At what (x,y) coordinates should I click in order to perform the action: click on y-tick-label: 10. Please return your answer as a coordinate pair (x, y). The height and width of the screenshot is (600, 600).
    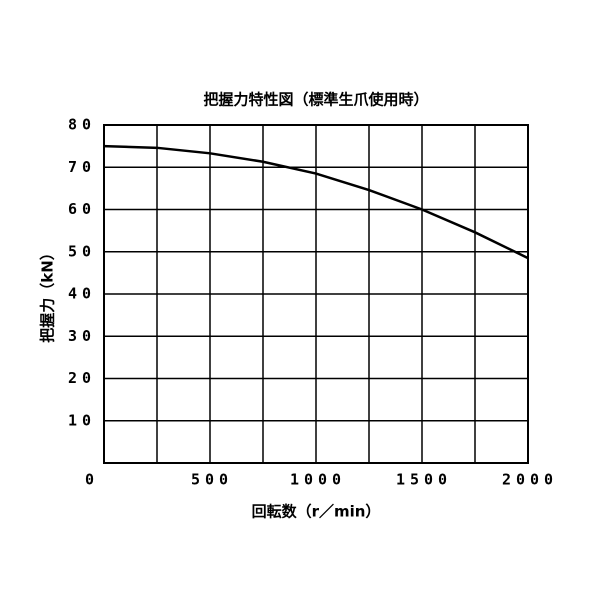
    Looking at the image, I should click on (82, 420).